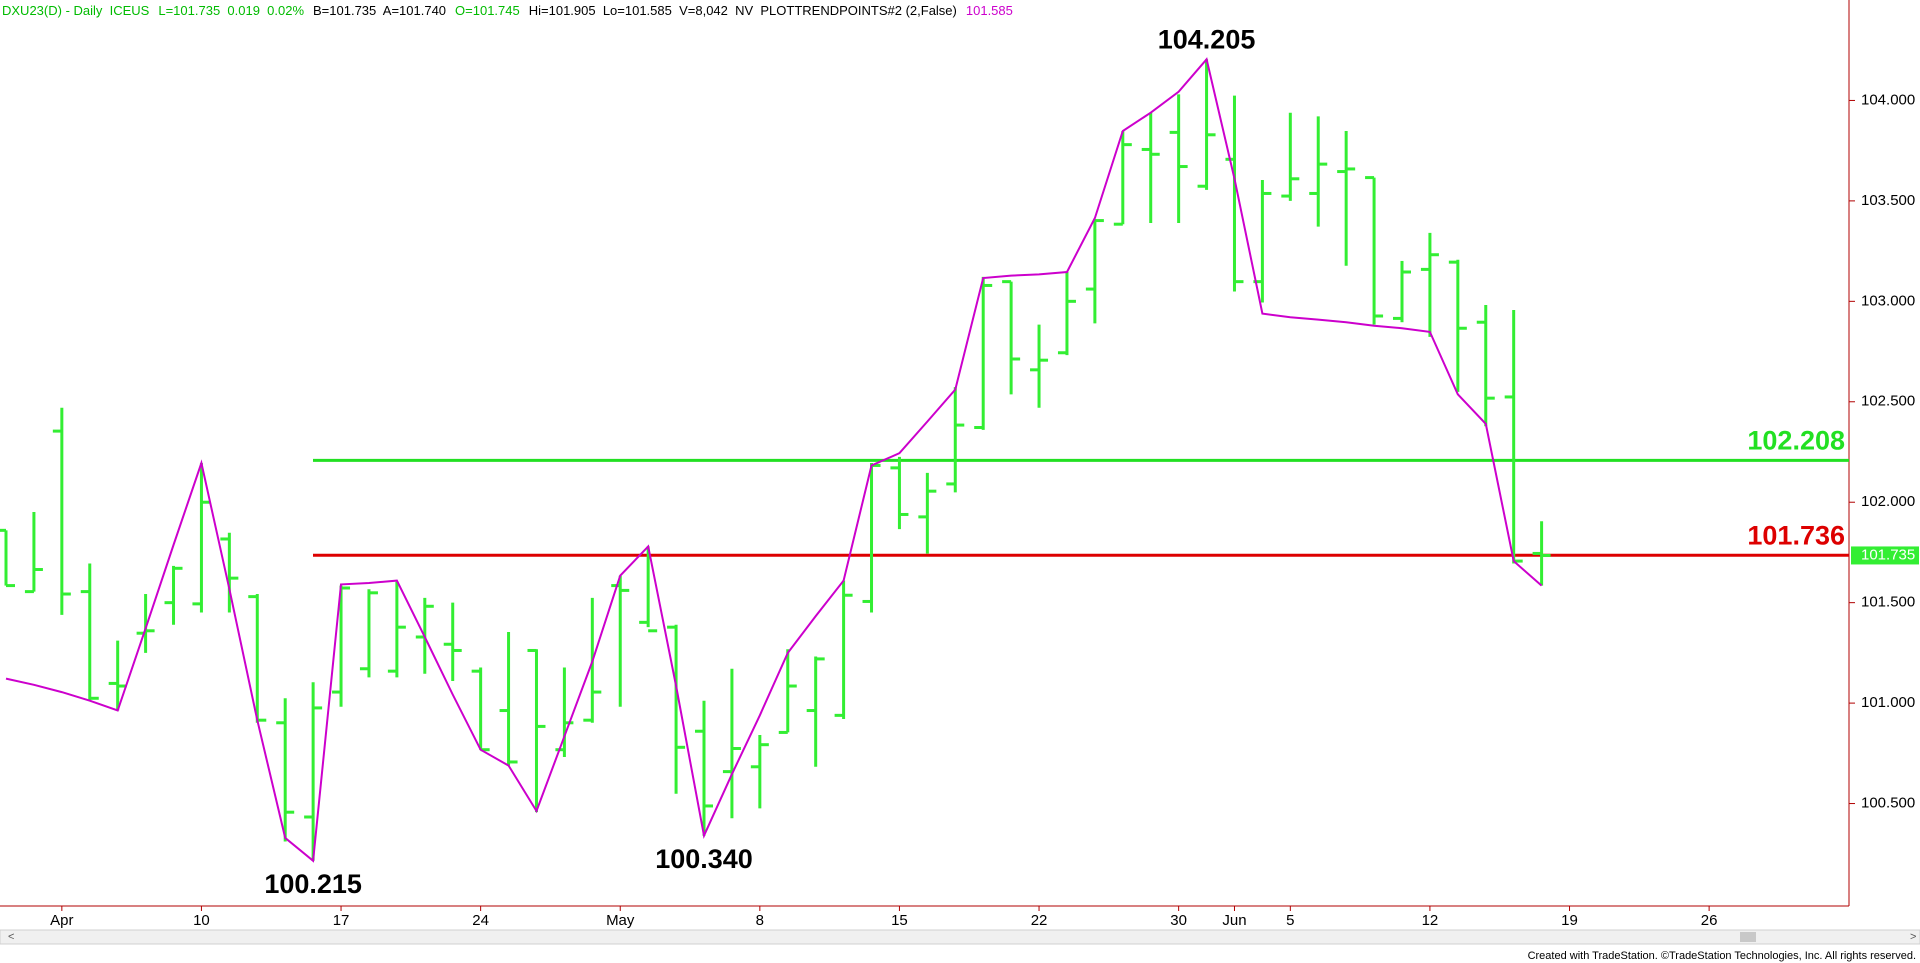 This screenshot has width=1920, height=963. I want to click on header-item: L=101.735 0.019 0.02%, so click(231, 10).